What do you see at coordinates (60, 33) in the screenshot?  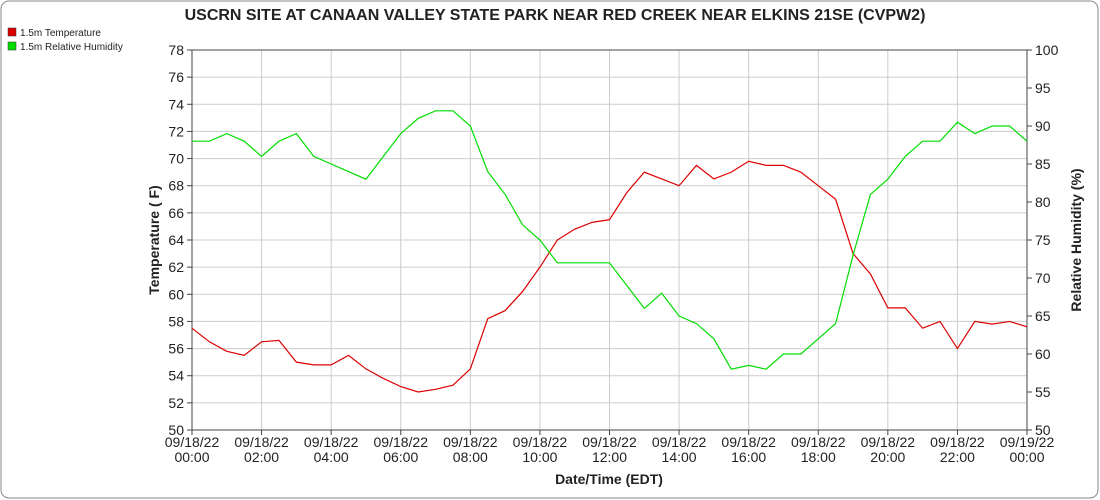 I see `legend-label: 1.5m Temperature` at bounding box center [60, 33].